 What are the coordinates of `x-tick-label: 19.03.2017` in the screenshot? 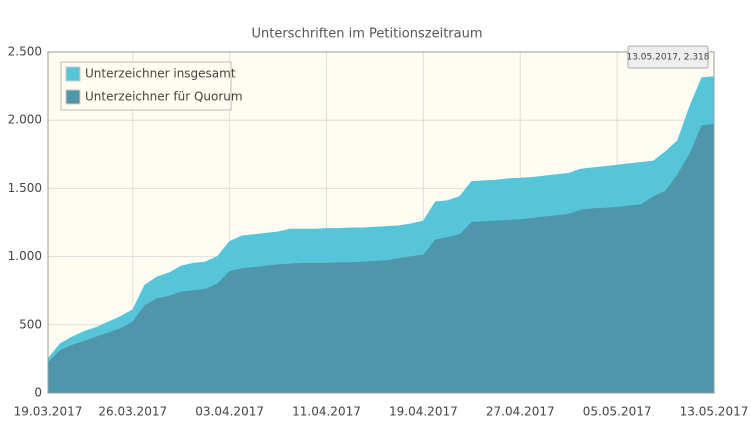 It's located at (48, 412).